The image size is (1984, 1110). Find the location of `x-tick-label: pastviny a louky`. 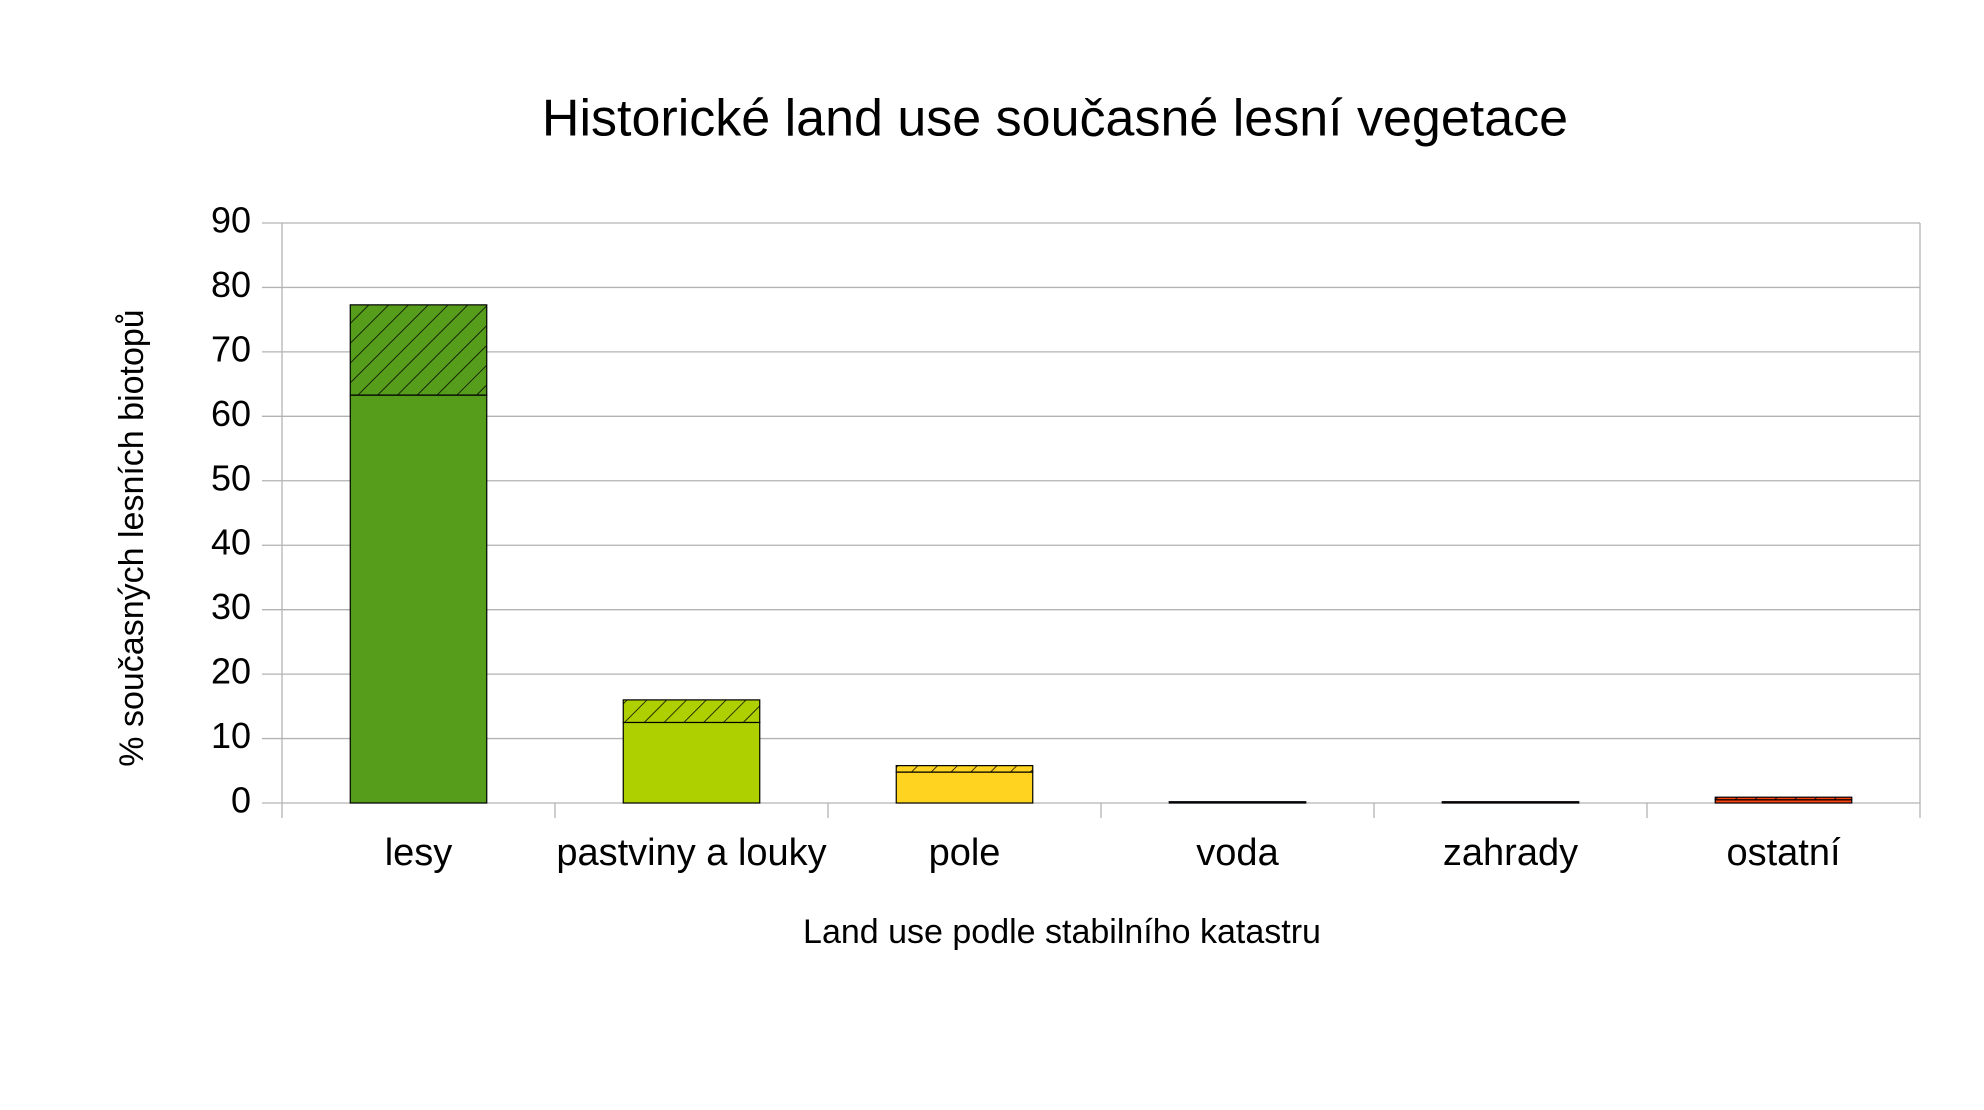

x-tick-label: pastviny a louky is located at coordinates (691, 853).